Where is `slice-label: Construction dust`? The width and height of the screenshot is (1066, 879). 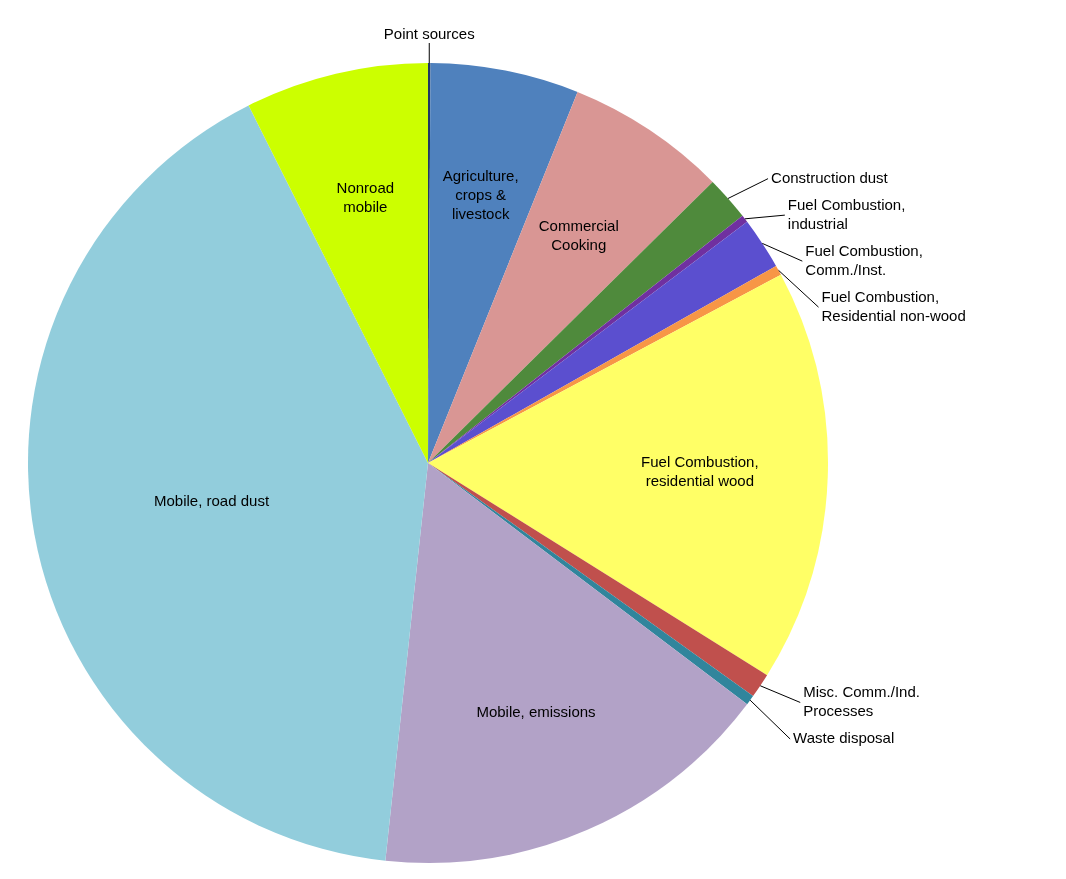
slice-label: Construction dust is located at coordinates (830, 177).